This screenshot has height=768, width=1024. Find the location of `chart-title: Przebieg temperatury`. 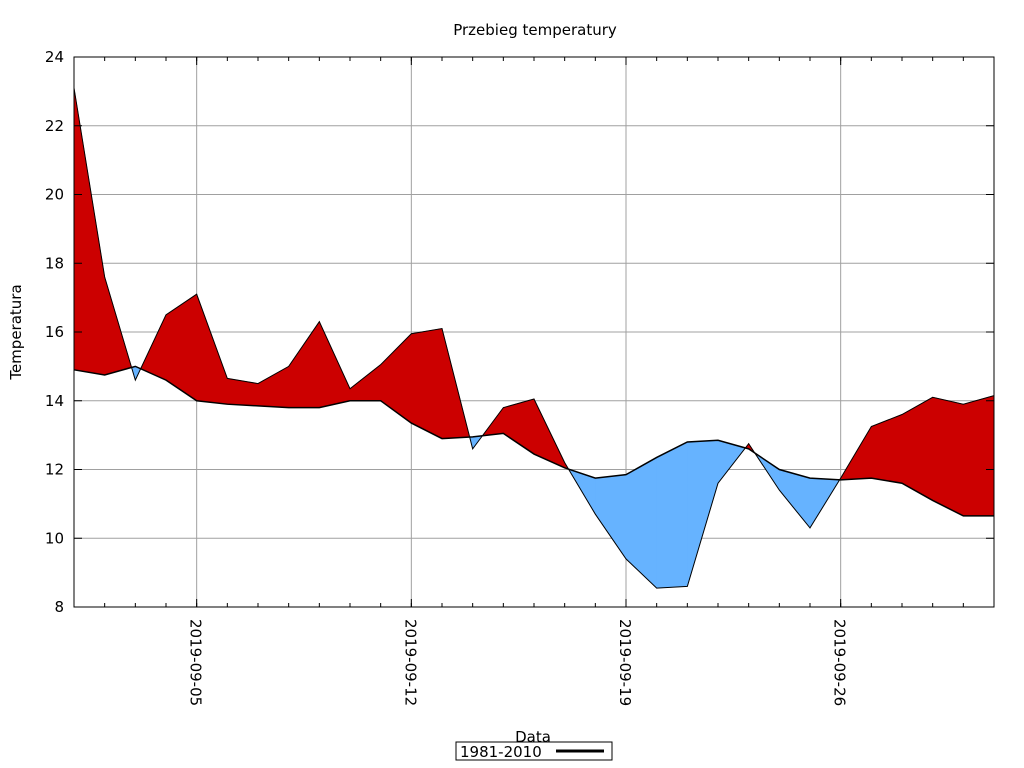

chart-title: Przebieg temperatury is located at coordinates (535, 30).